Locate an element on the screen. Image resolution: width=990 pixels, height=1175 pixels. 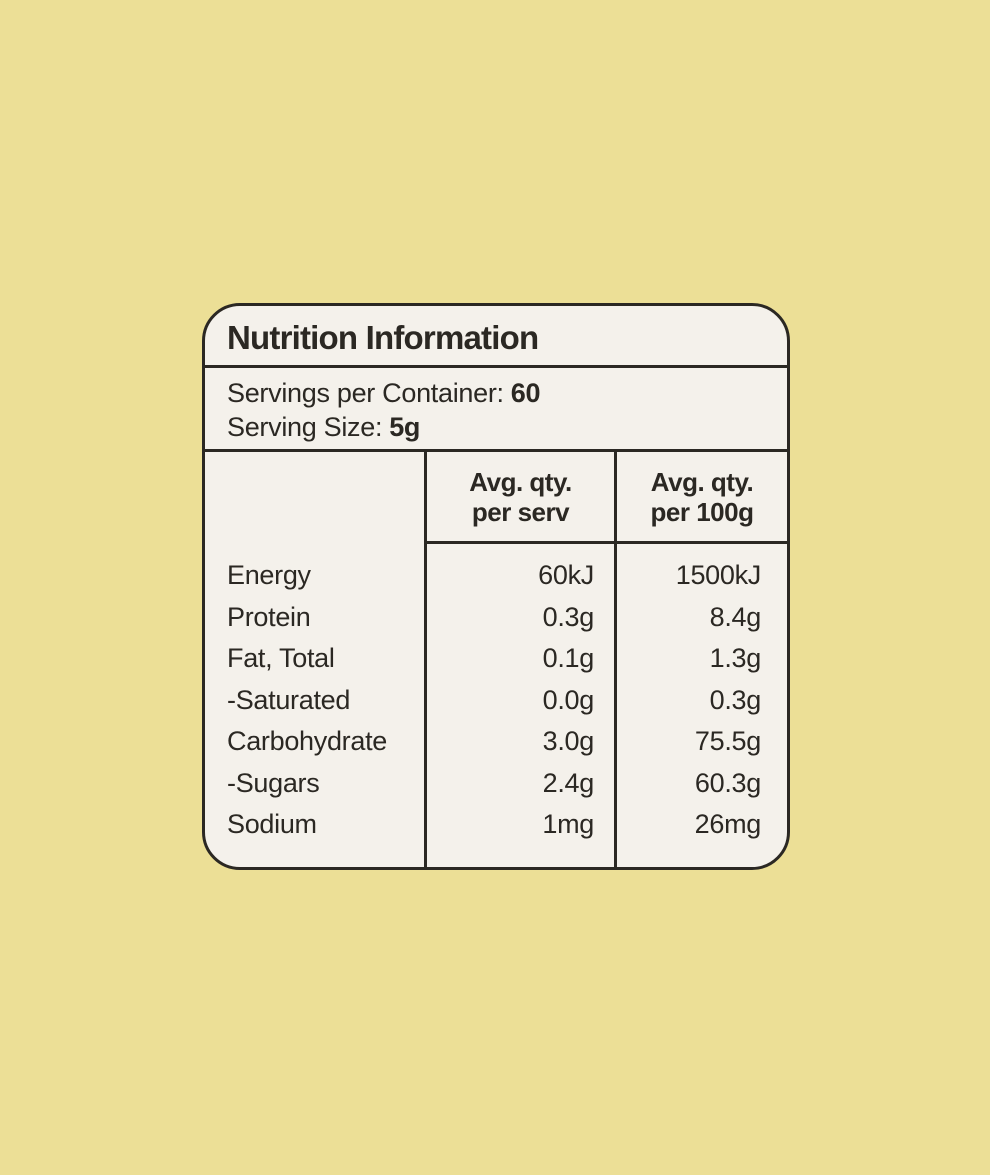
serving-size-line: Serving Size: 5g is located at coordinates (496, 427).